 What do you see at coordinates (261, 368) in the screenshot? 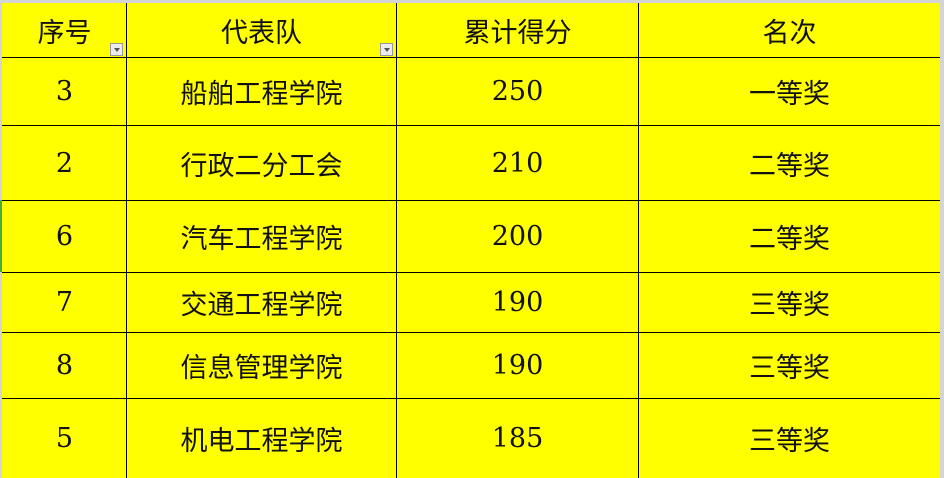
I see `cell-team: 信息管理学院` at bounding box center [261, 368].